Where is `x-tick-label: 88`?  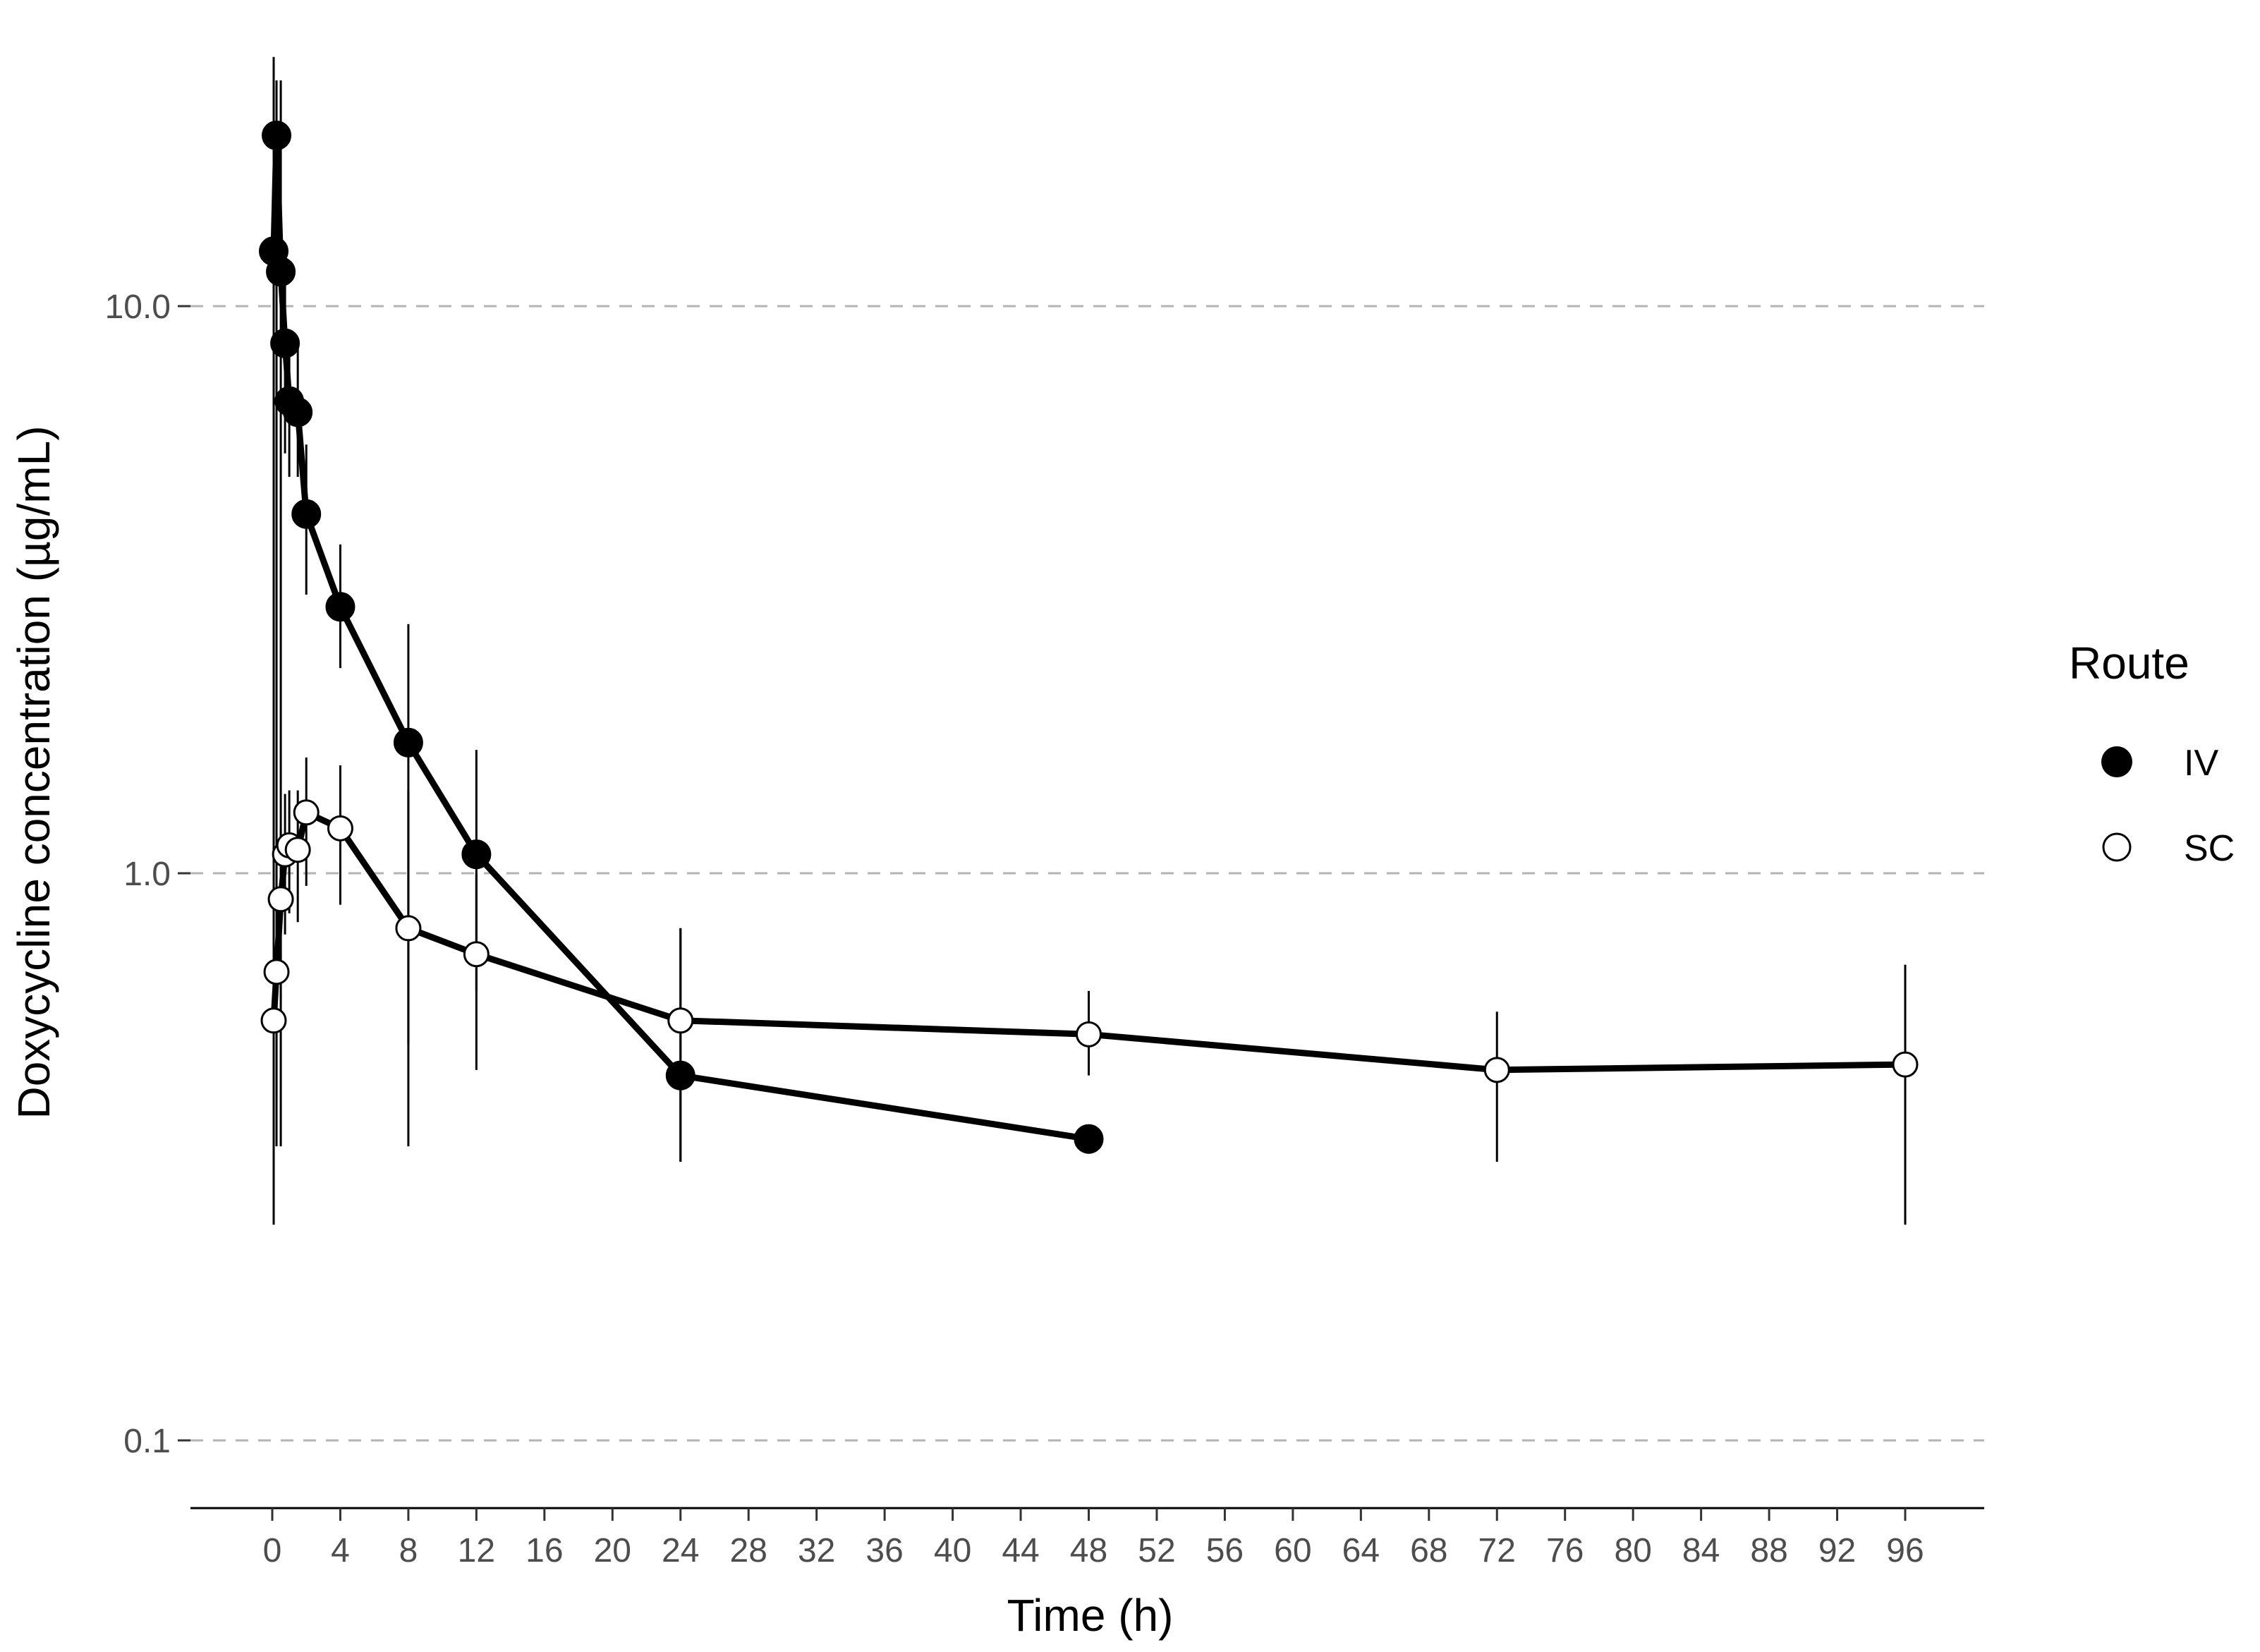
x-tick-label: 88 is located at coordinates (1768, 1550).